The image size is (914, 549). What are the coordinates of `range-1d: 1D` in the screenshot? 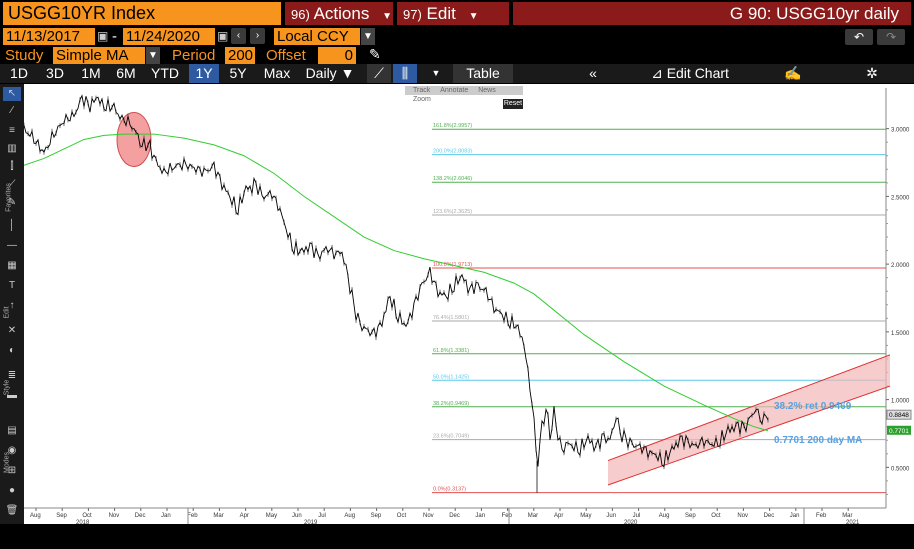 It's located at (19, 73).